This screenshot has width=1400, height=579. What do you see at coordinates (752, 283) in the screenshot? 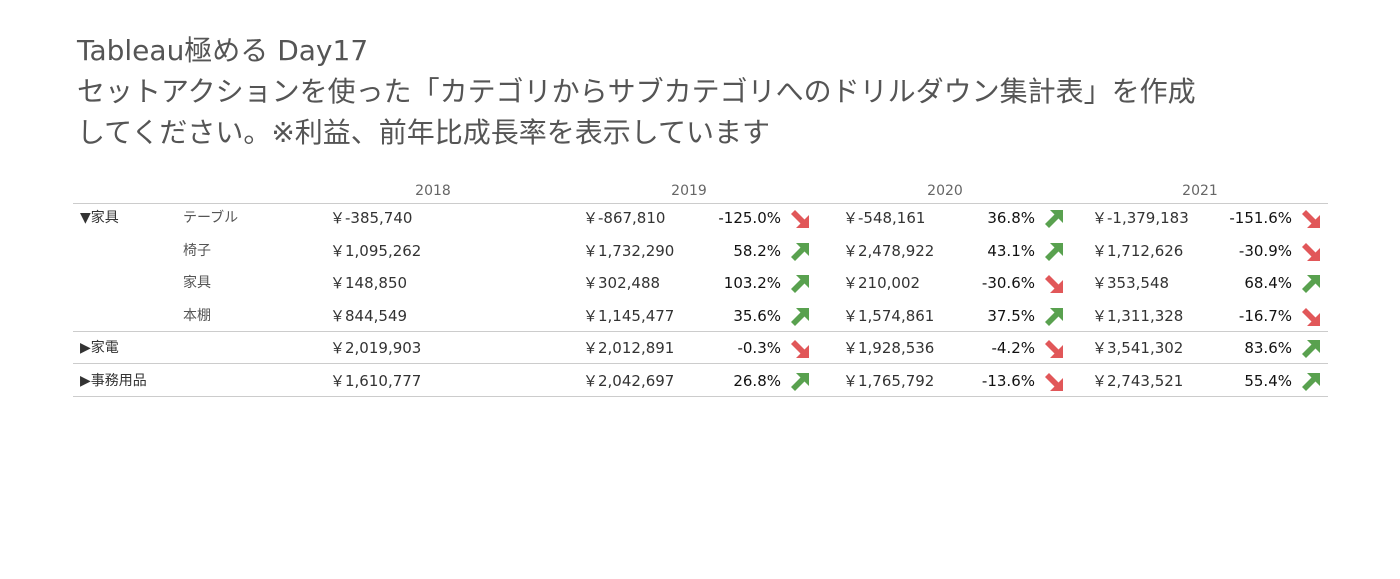
I see `growth-rate-2019: 103.2%` at bounding box center [752, 283].